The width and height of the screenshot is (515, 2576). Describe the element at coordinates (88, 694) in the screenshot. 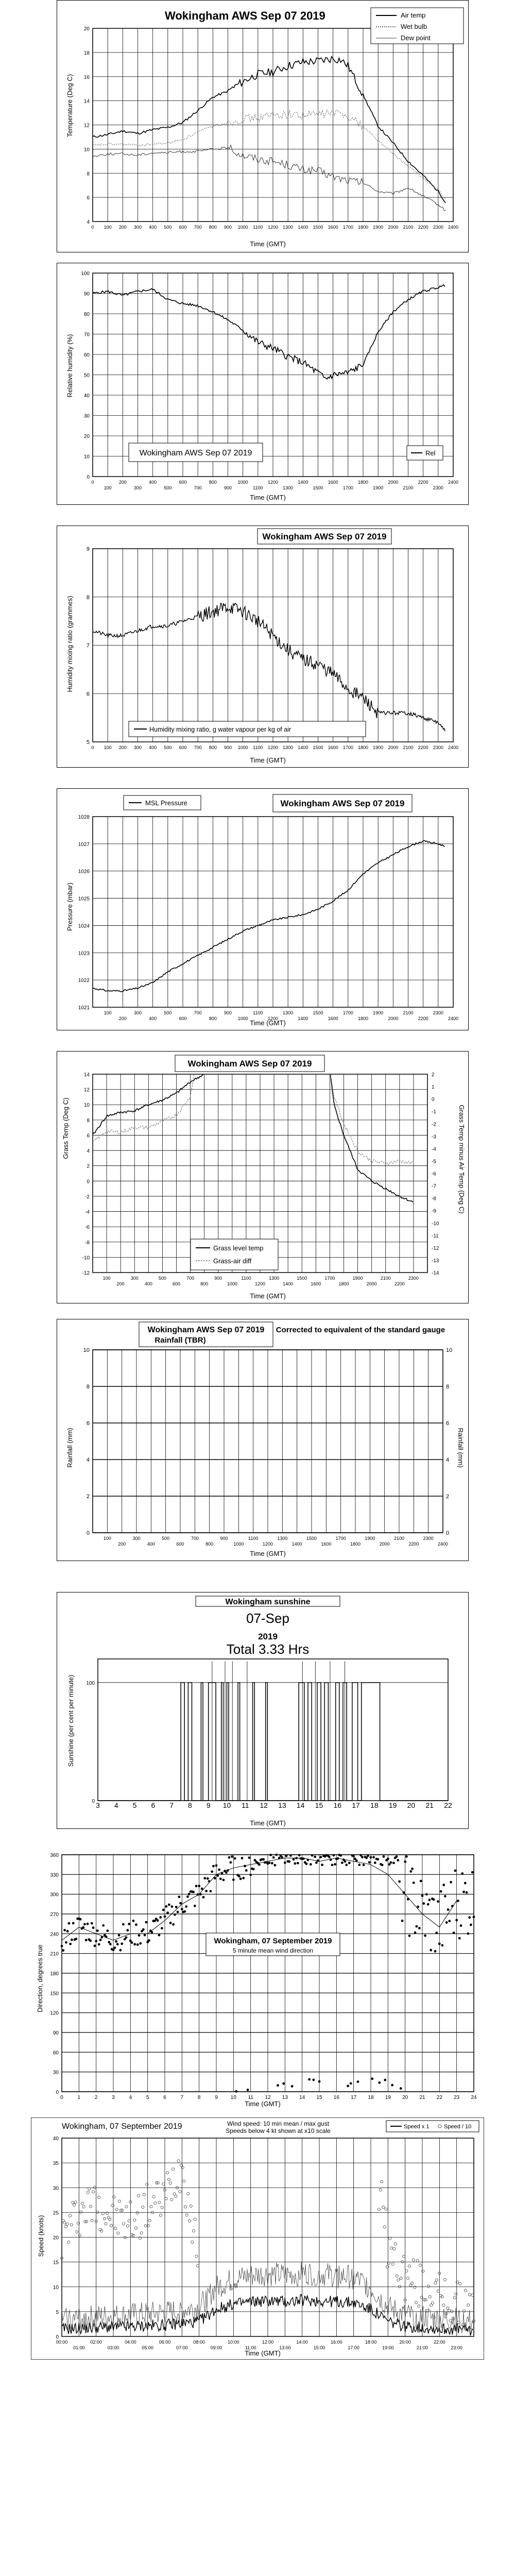

I see `y-tick-label: 6` at that location.